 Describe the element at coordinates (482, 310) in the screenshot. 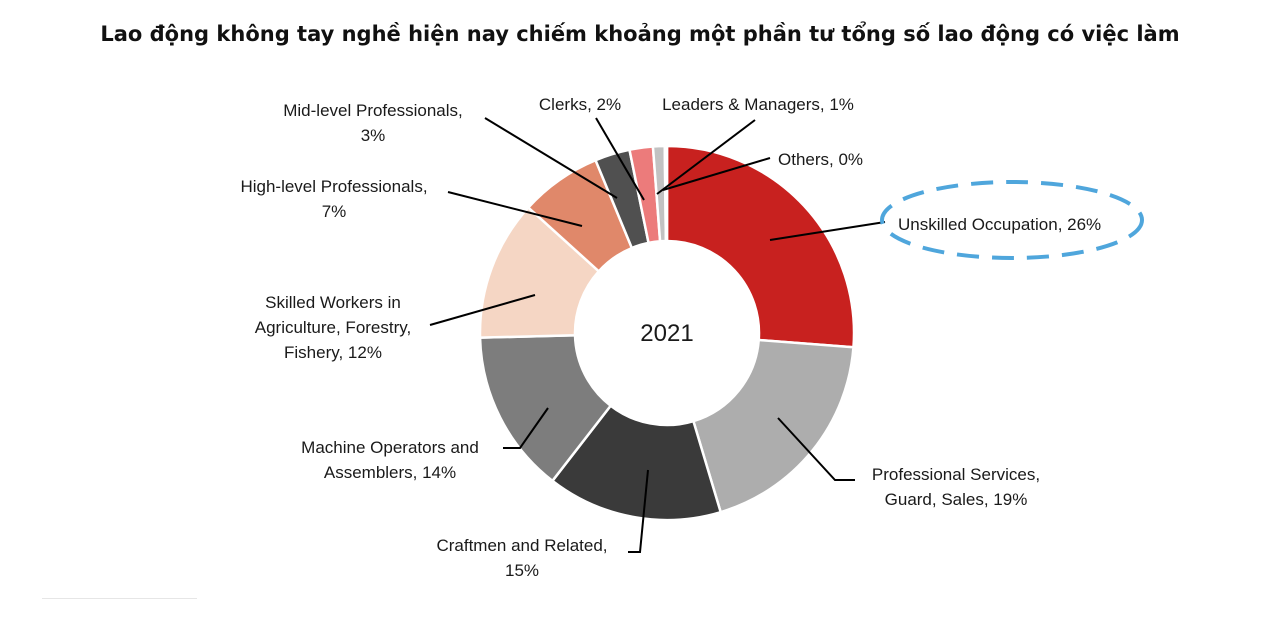

I see `leader-line-skilled-workers-in-agriculture-forestry-fishery` at that location.